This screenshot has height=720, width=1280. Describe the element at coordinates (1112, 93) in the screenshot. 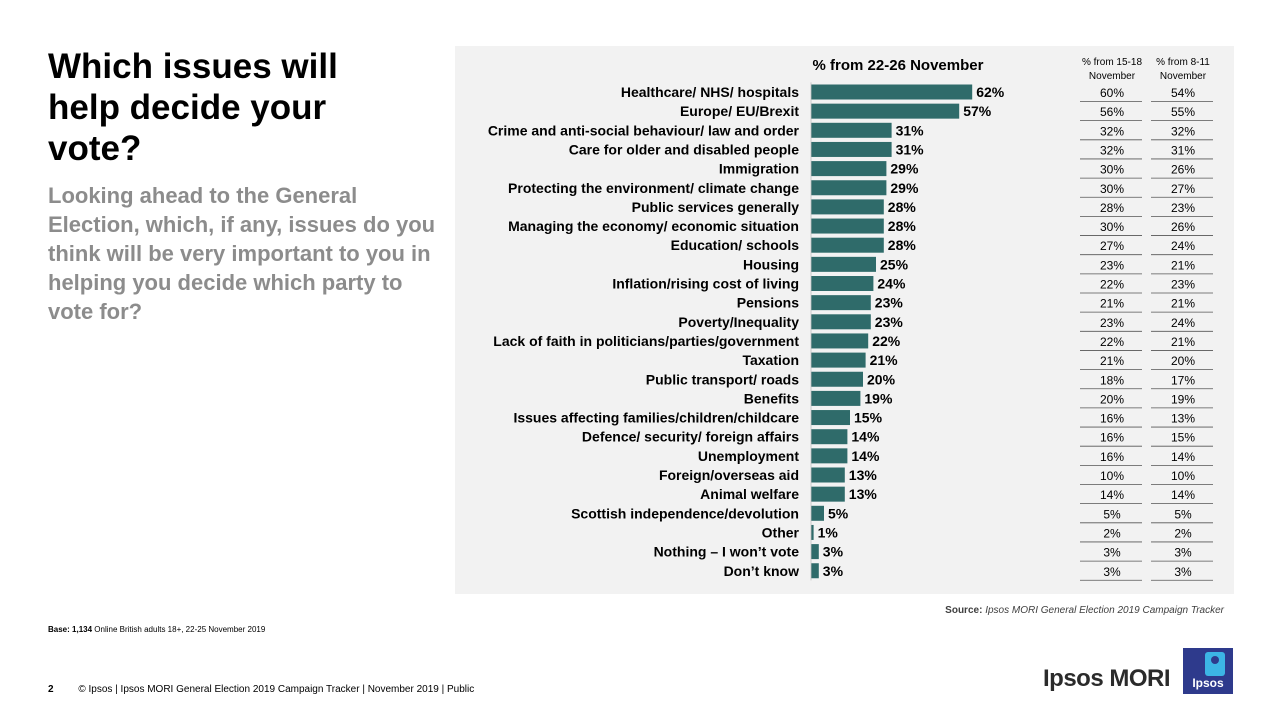

I see `comparison-value: 60%` at that location.